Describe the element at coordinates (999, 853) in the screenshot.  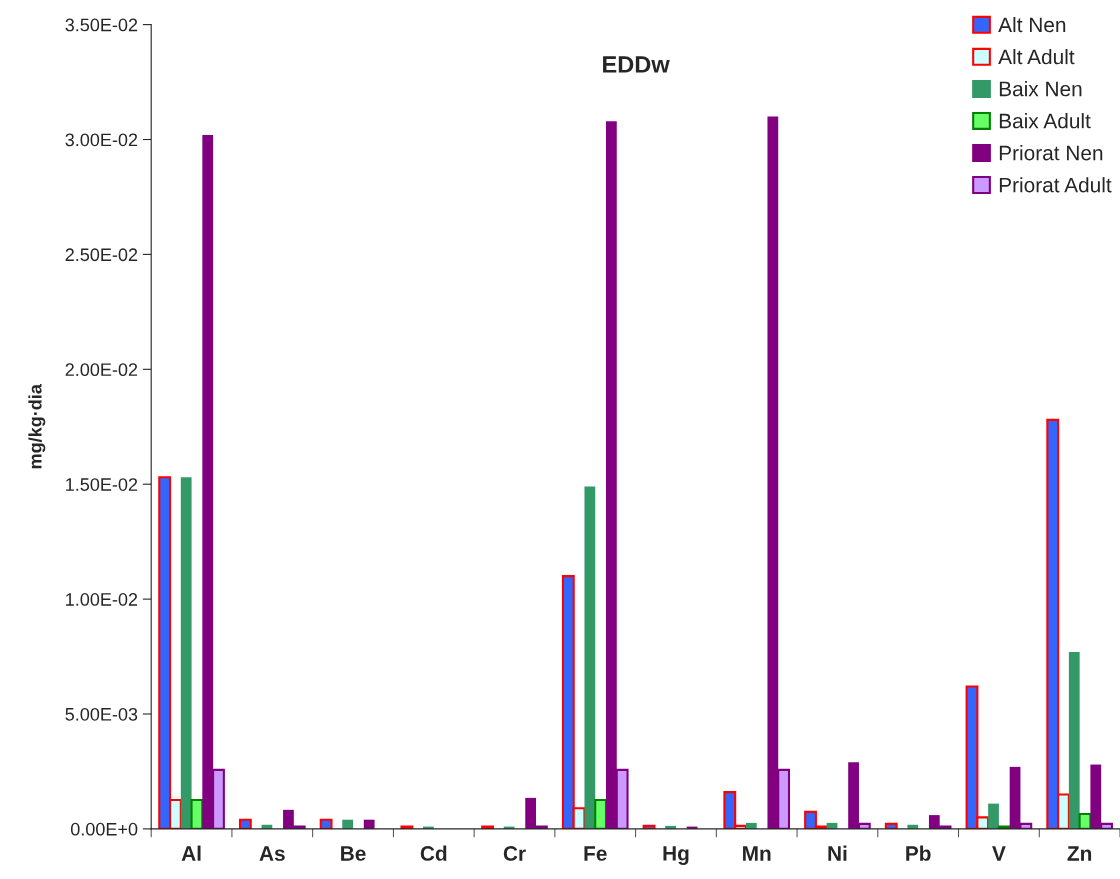
I see `x-tick-label: V` at that location.